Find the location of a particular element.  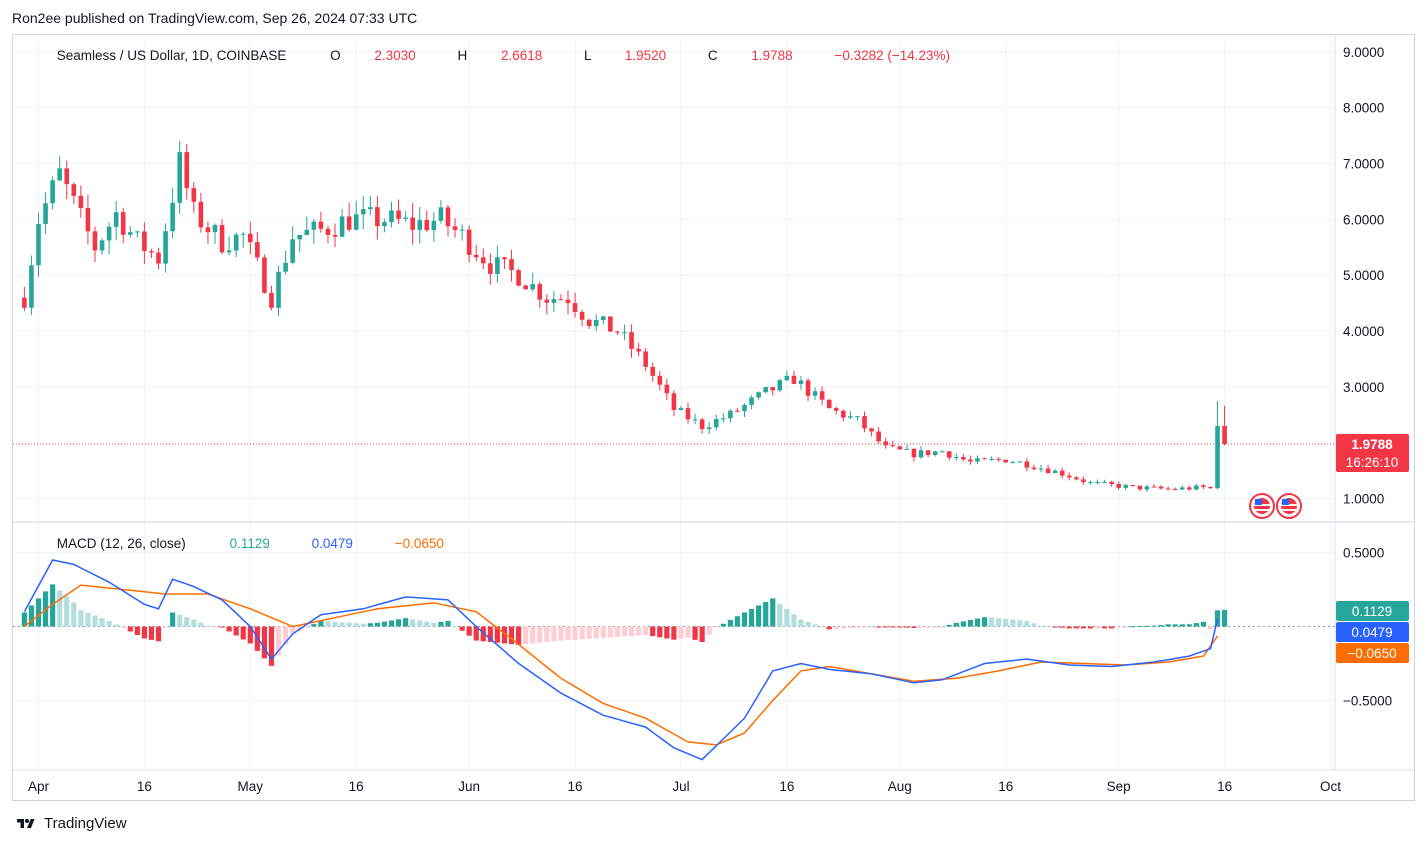

change-value: −0.3282 (−14.23%) is located at coordinates (892, 55).